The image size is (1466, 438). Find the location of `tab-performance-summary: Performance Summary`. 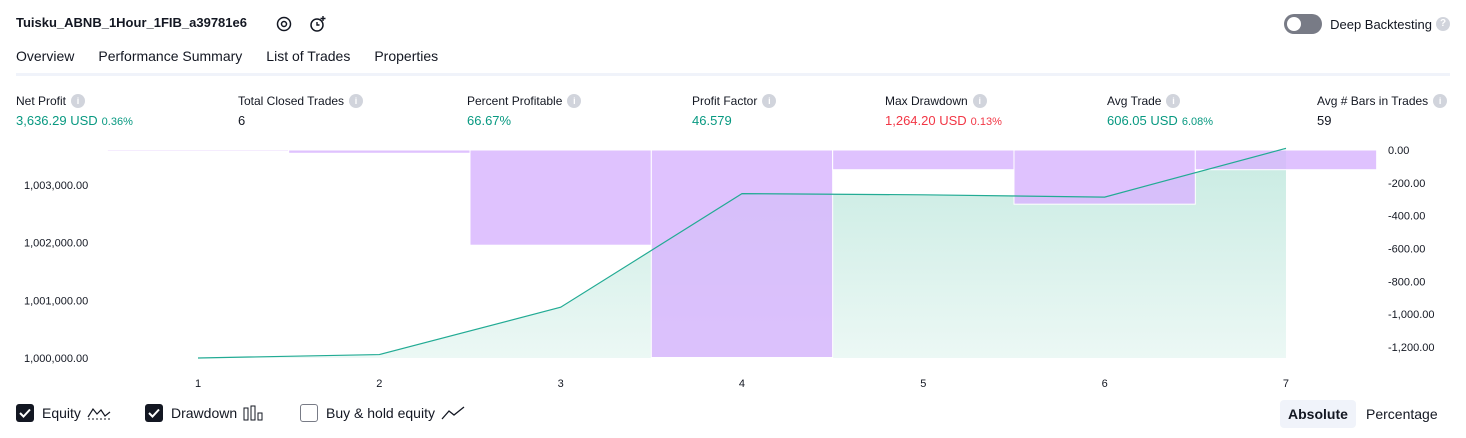

tab-performance-summary: Performance Summary is located at coordinates (170, 56).